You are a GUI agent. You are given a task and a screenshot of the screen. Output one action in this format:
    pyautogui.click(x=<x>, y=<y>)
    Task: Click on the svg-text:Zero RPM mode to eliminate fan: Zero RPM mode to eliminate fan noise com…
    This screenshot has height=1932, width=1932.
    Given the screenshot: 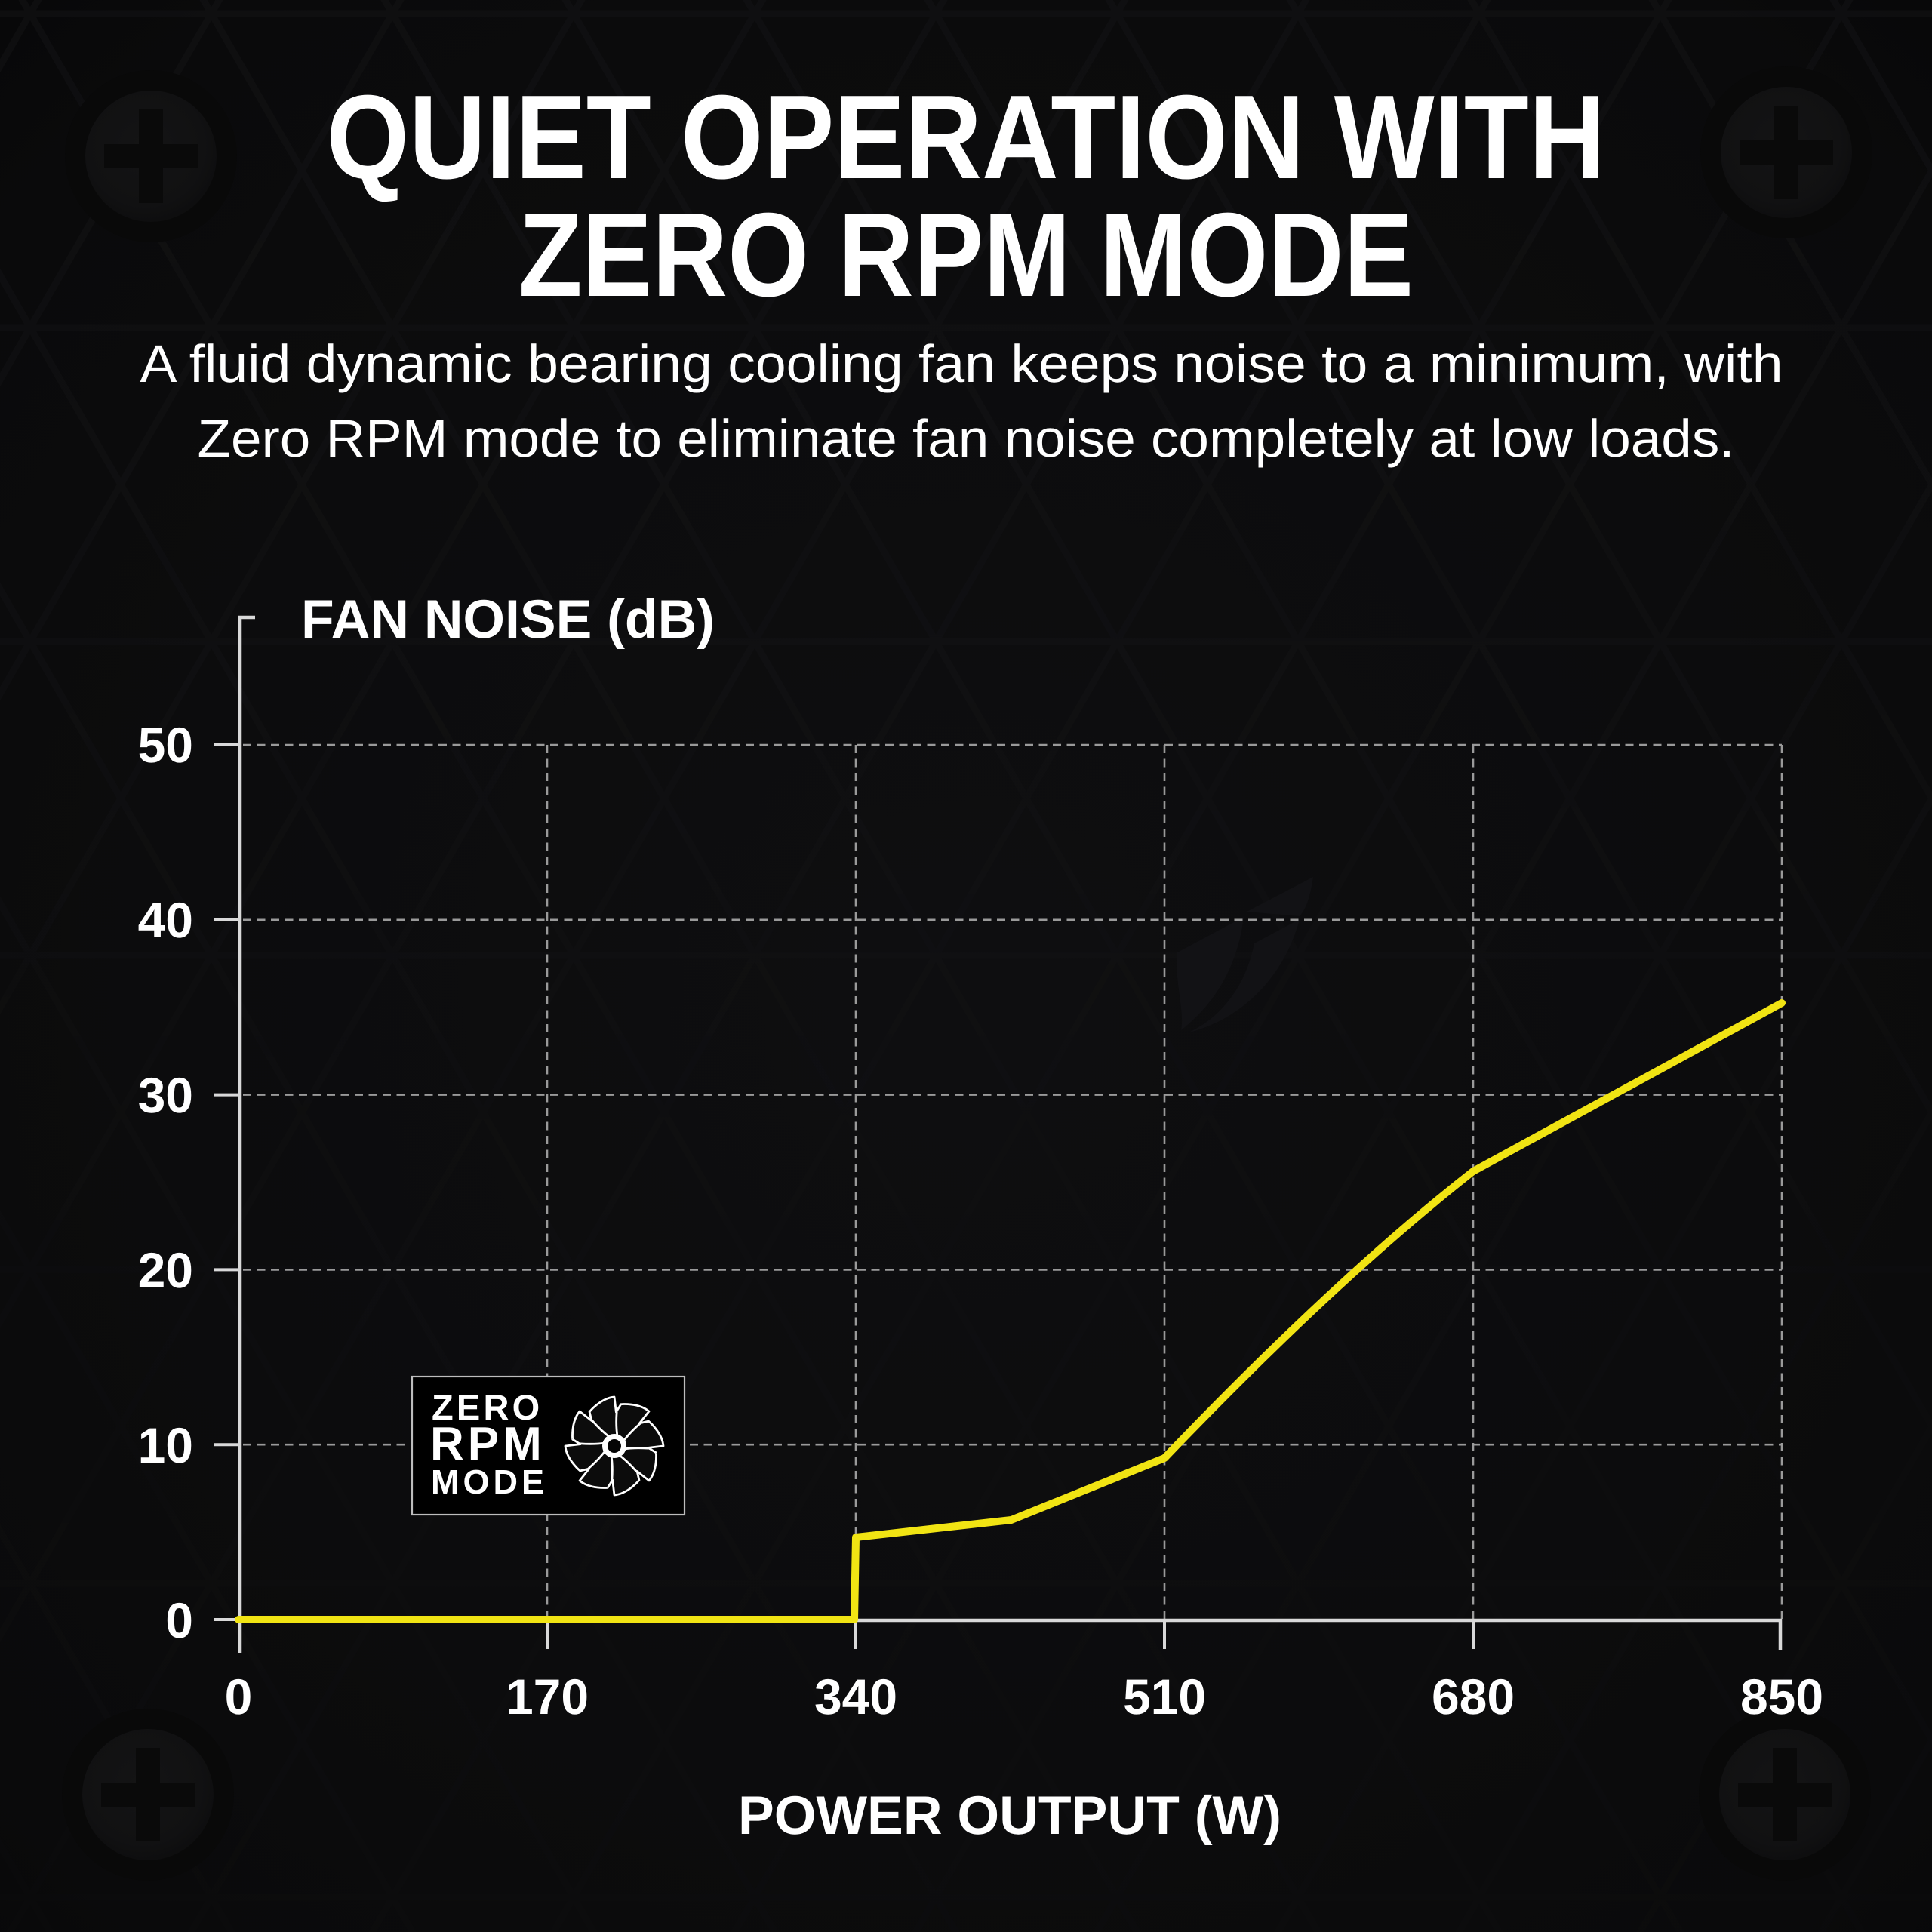 What is the action you would take?
    pyautogui.click(x=966, y=438)
    